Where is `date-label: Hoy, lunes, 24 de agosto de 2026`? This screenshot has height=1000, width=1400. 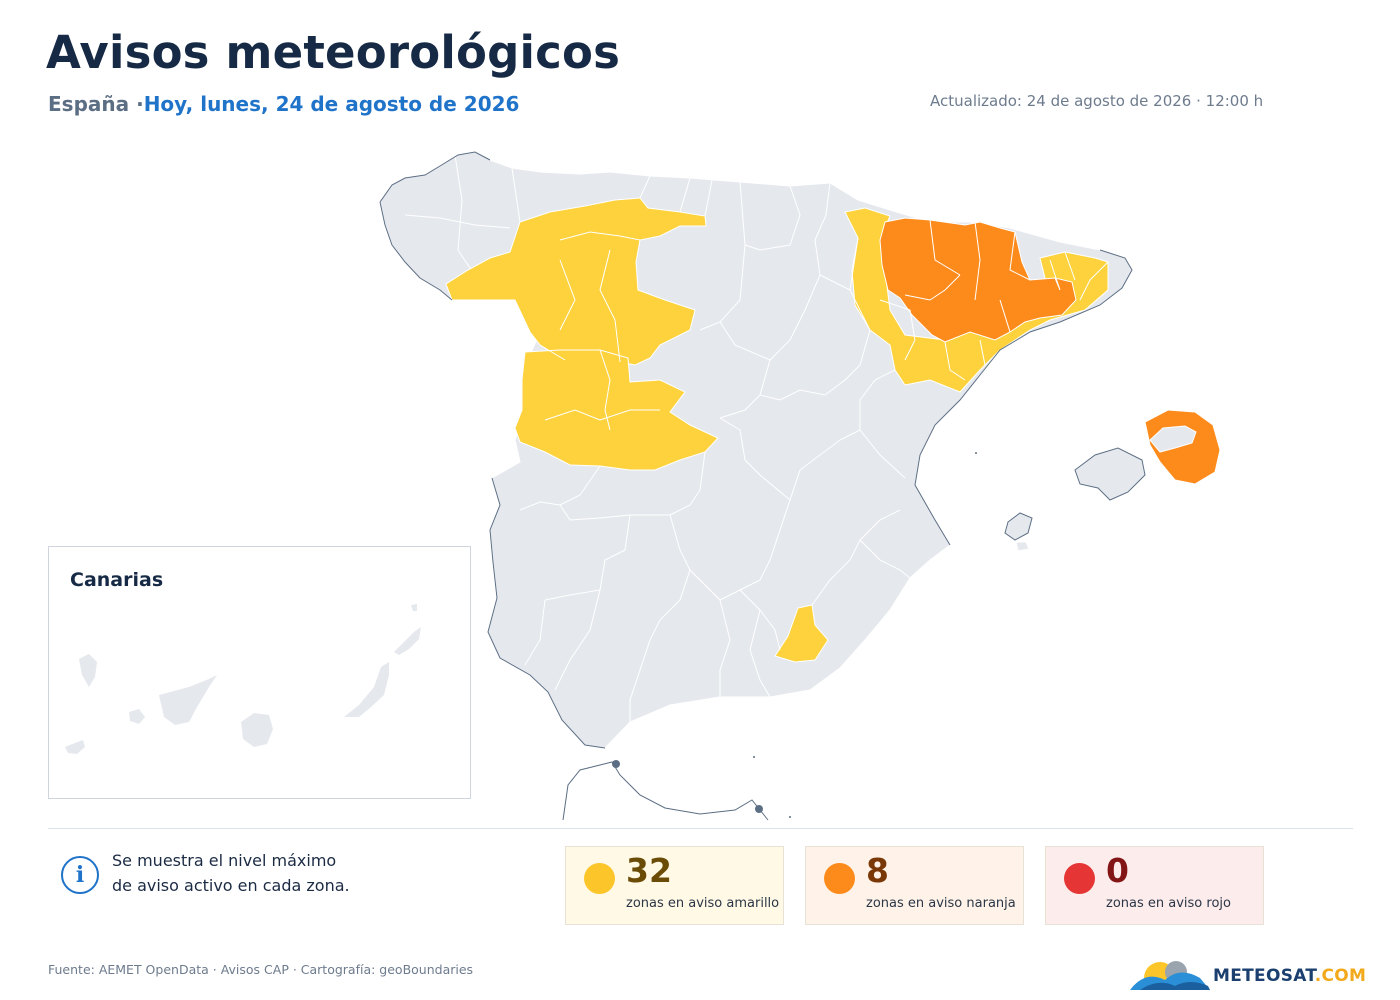
date-label: Hoy, lunes, 24 de agosto de 2026 is located at coordinates (331, 104).